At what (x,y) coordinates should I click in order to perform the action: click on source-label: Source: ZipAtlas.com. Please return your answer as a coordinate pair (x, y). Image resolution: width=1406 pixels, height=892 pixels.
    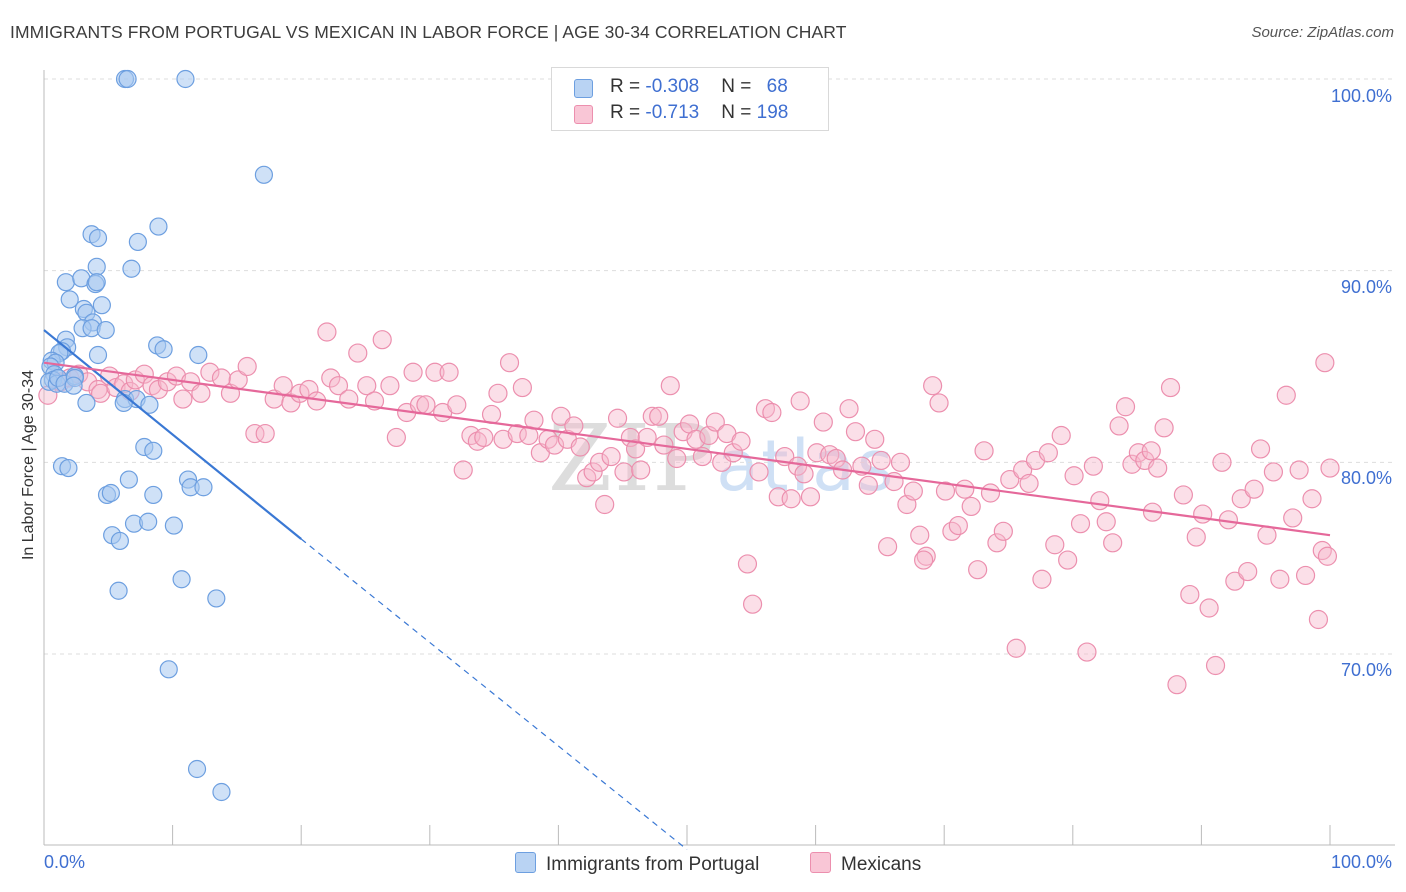
    Looking at the image, I should click on (1322, 32).